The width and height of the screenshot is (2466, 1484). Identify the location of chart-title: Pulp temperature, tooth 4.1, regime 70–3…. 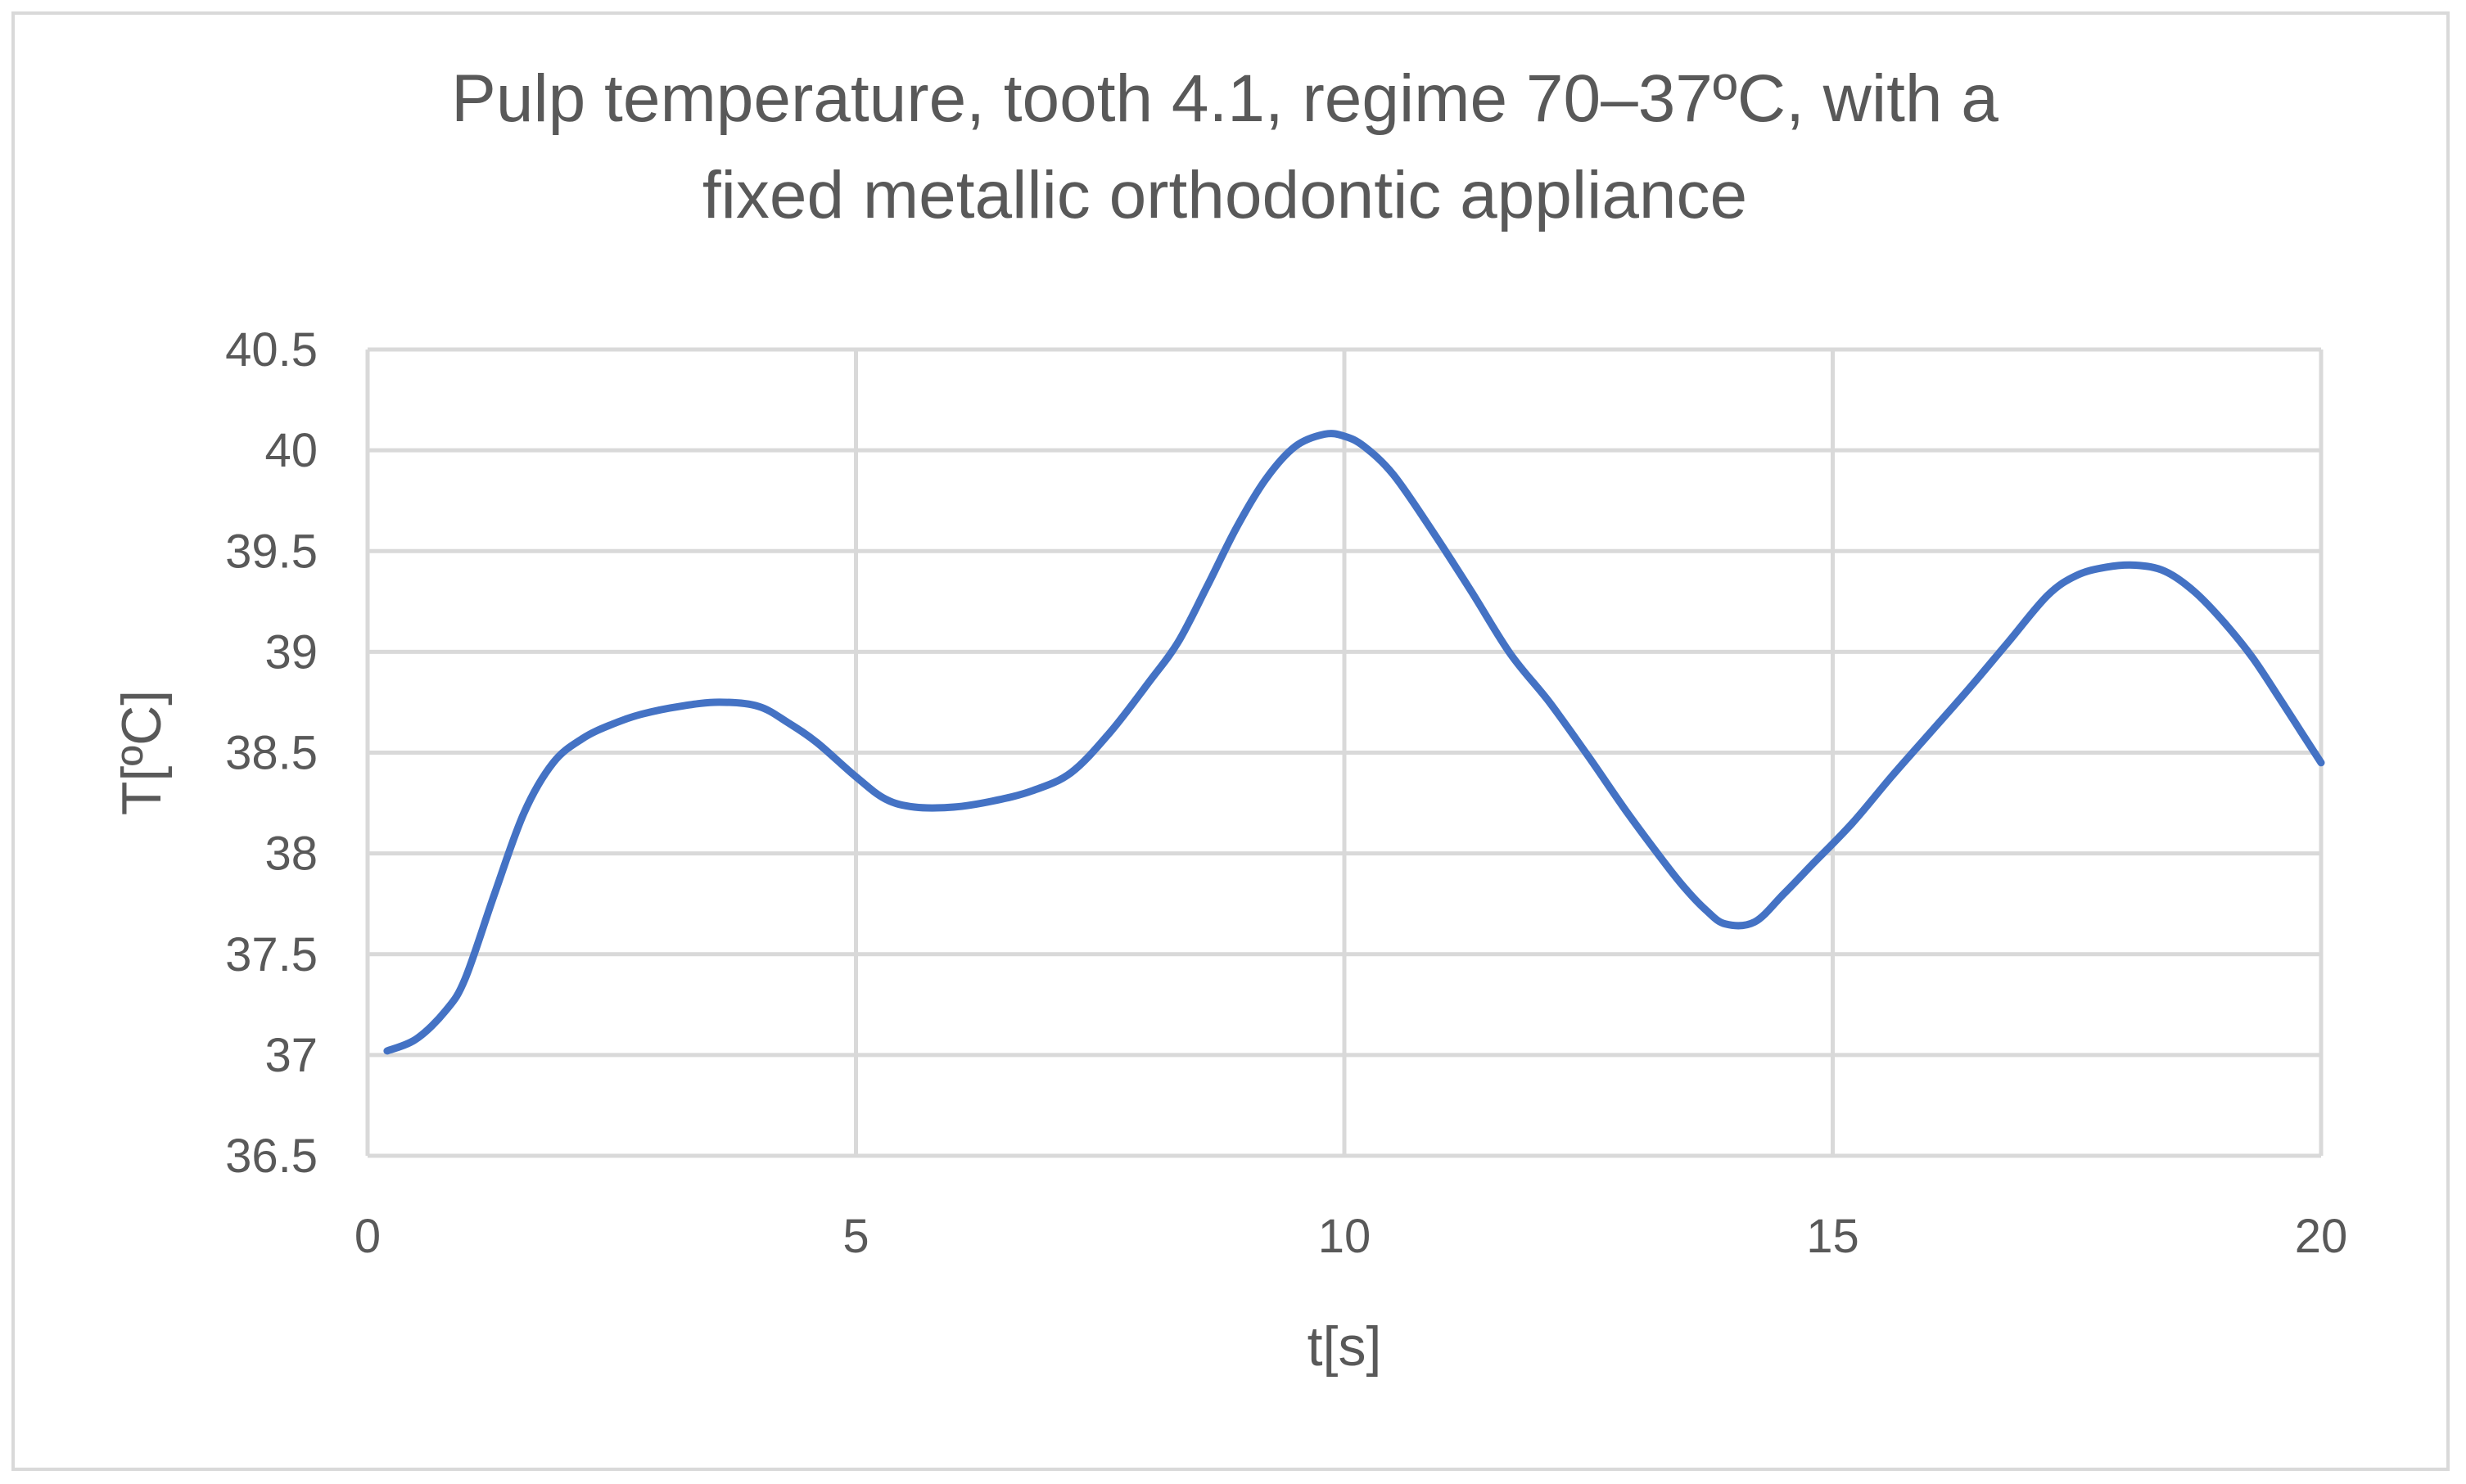
(1225, 146).